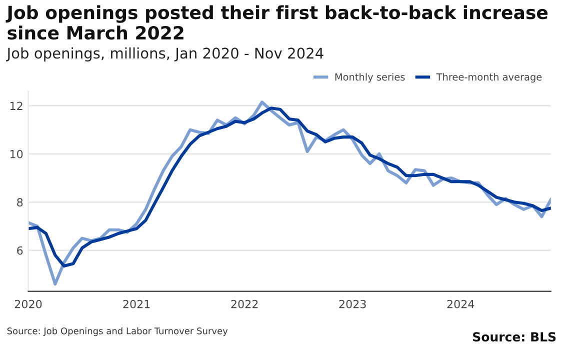  I want to click on source-note: Source: Job Openings and Labor Turnover Survey, so click(117, 331).